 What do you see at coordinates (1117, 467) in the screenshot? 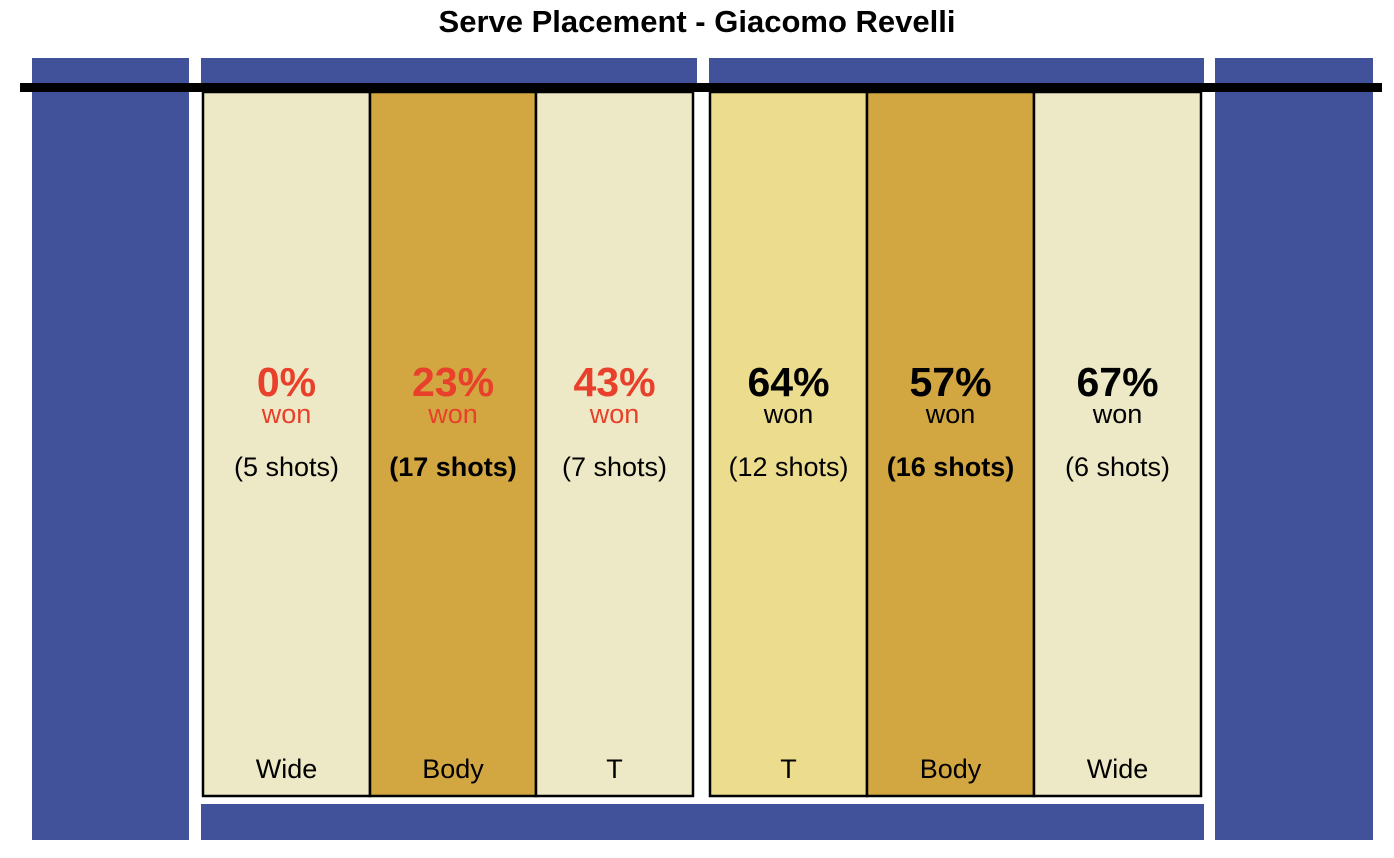
I see `zone-shot-count: (6 shots)` at bounding box center [1117, 467].